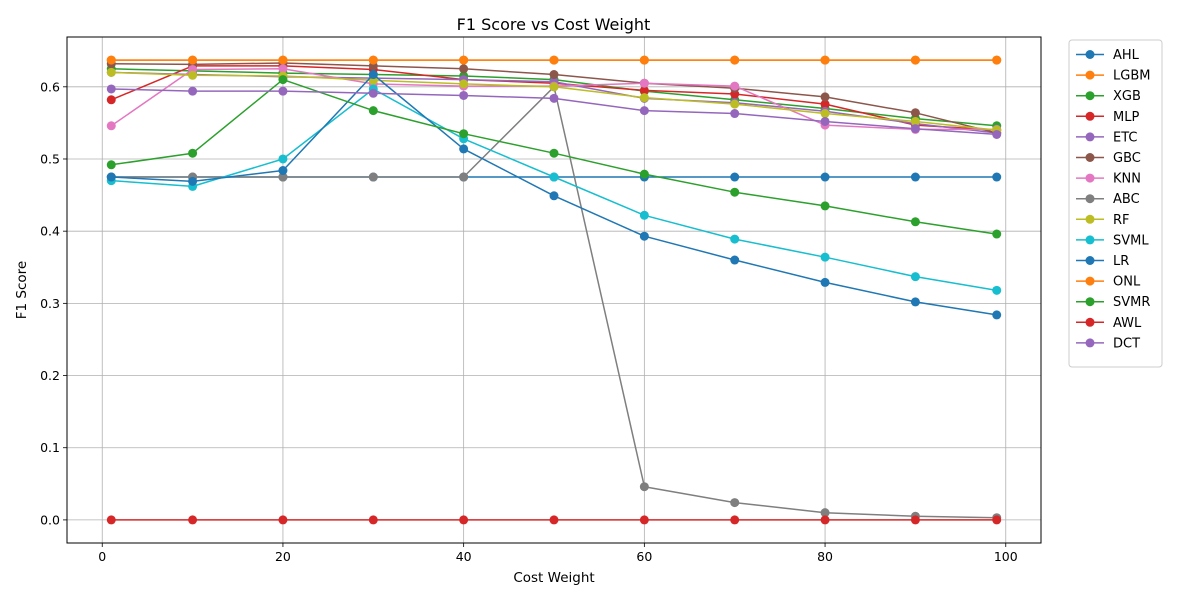 Image resolution: width=1200 pixels, height=600 pixels. I want to click on legend-item-svmr: SVMR, so click(1113, 302).